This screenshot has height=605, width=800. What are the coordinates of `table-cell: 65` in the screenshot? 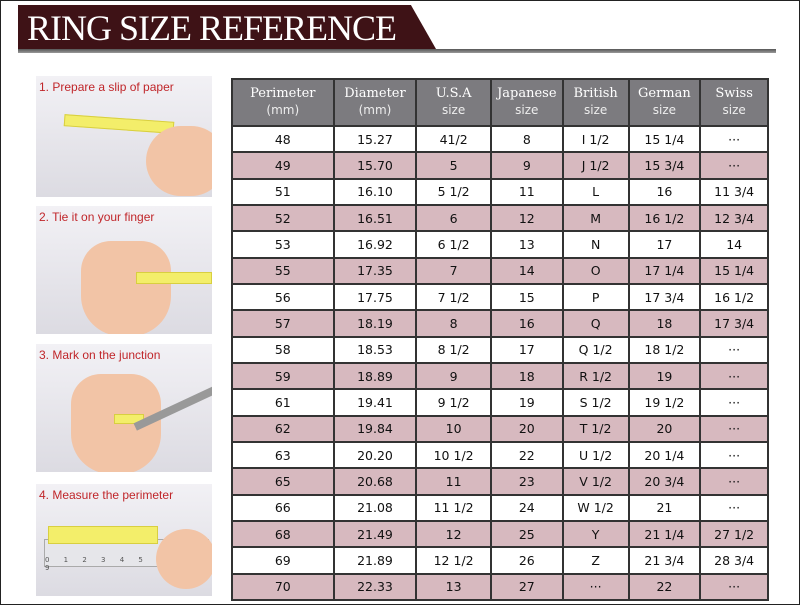 It's located at (283, 481).